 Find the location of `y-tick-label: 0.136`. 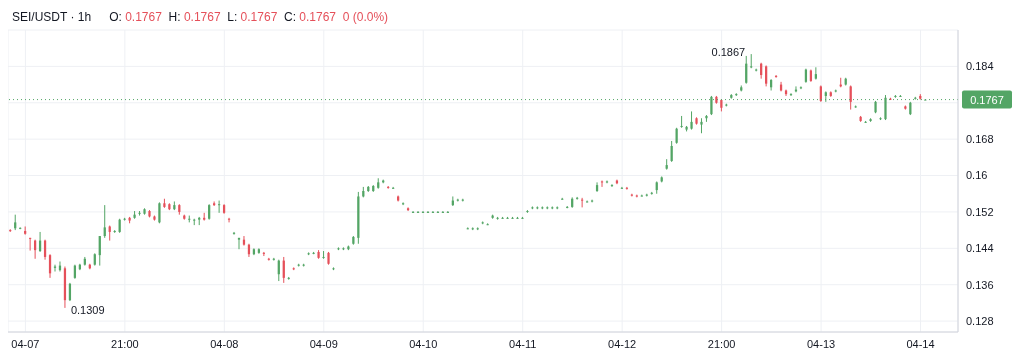

y-tick-label: 0.136 is located at coordinates (980, 284).